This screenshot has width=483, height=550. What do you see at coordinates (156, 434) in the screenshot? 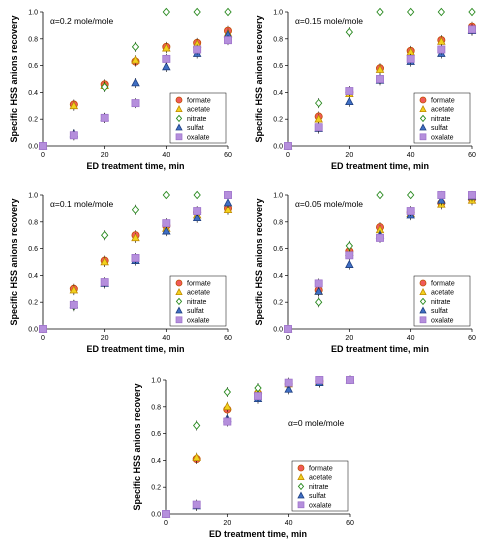
I see `y-tick-label: 0.6` at bounding box center [156, 434].